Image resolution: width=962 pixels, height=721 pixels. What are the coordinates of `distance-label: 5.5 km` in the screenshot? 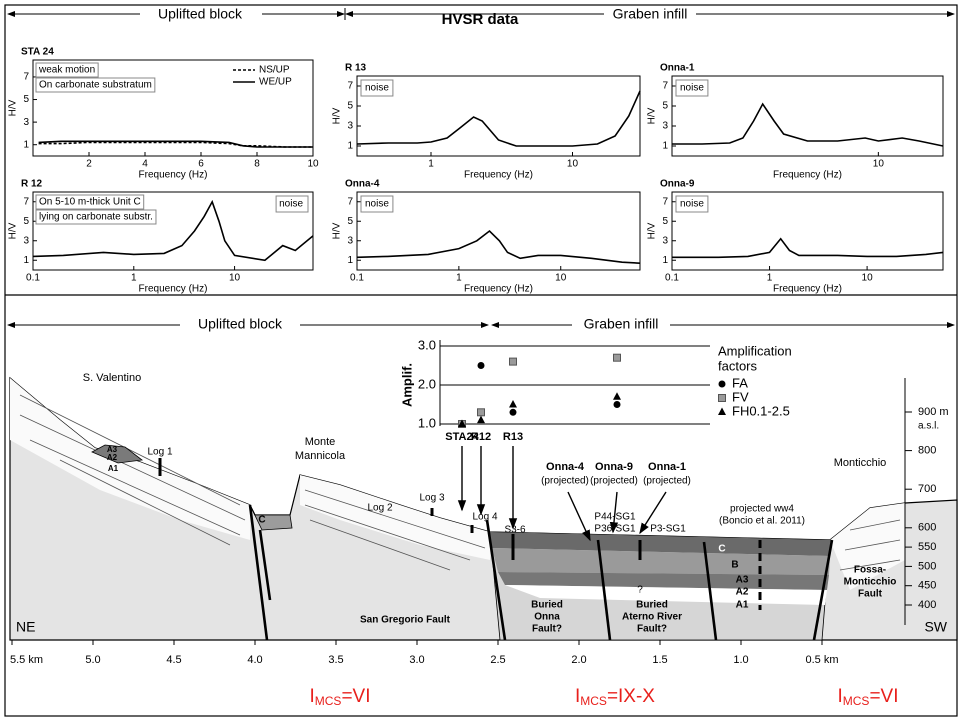 It's located at (26, 660).